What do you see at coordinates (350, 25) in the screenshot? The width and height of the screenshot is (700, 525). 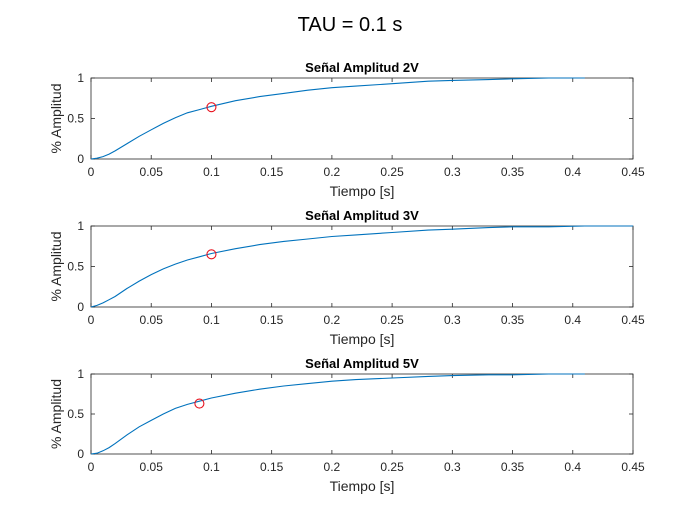 I see `figure-title: TAU = 0.1 s` at bounding box center [350, 25].